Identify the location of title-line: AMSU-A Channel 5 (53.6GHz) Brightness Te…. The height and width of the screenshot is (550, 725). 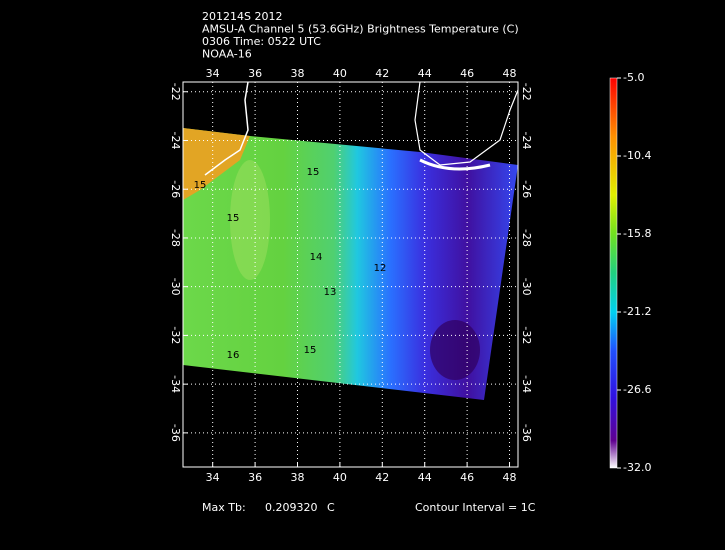
(360, 29).